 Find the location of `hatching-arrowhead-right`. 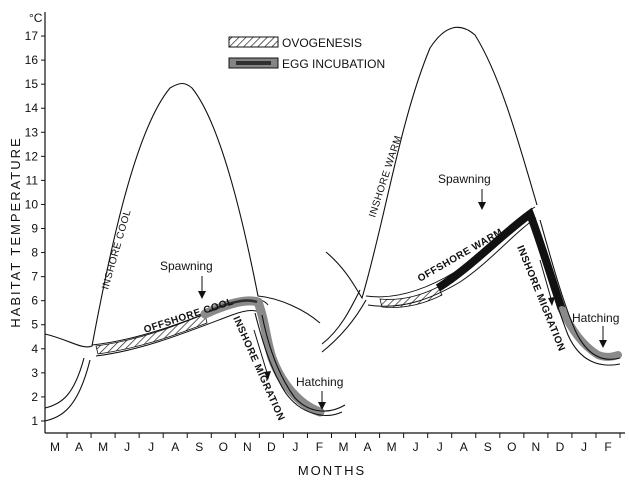

hatching-arrowhead-right is located at coordinates (603, 344).